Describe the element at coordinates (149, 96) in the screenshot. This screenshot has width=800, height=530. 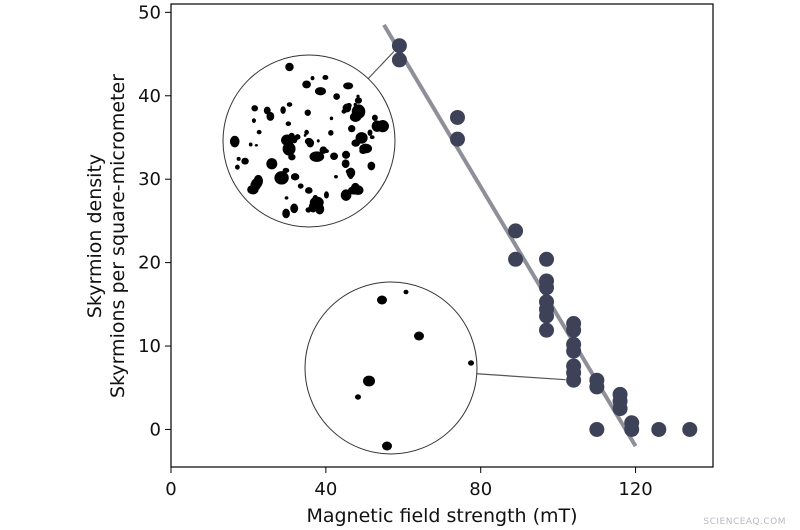
I see `y-tick-label: 40` at that location.